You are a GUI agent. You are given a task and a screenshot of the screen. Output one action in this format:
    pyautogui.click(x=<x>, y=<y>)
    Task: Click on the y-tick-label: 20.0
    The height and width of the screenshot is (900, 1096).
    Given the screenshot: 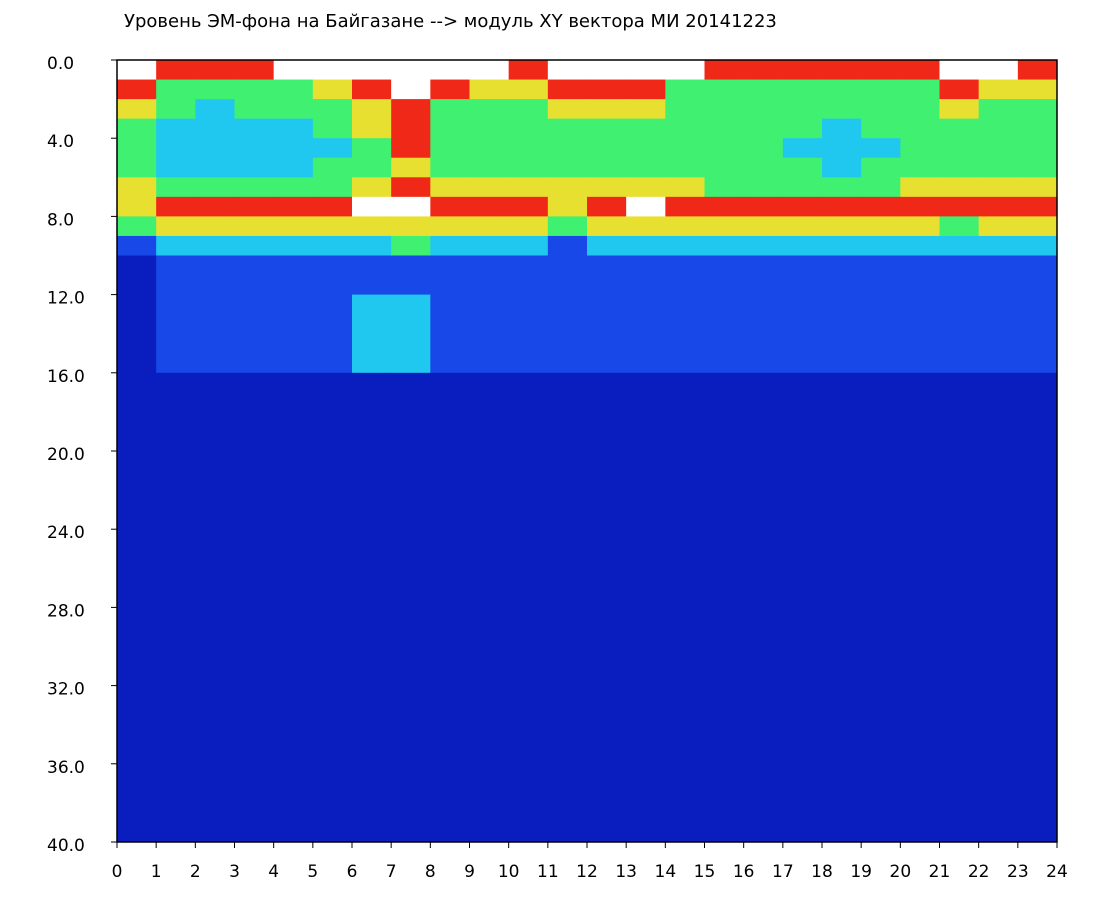 What is the action you would take?
    pyautogui.click(x=66, y=455)
    